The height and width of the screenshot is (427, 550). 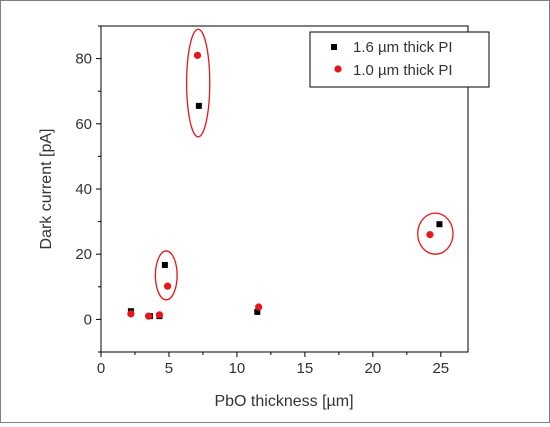 What do you see at coordinates (88, 319) in the screenshot?
I see `y-tick-label: 0` at bounding box center [88, 319].